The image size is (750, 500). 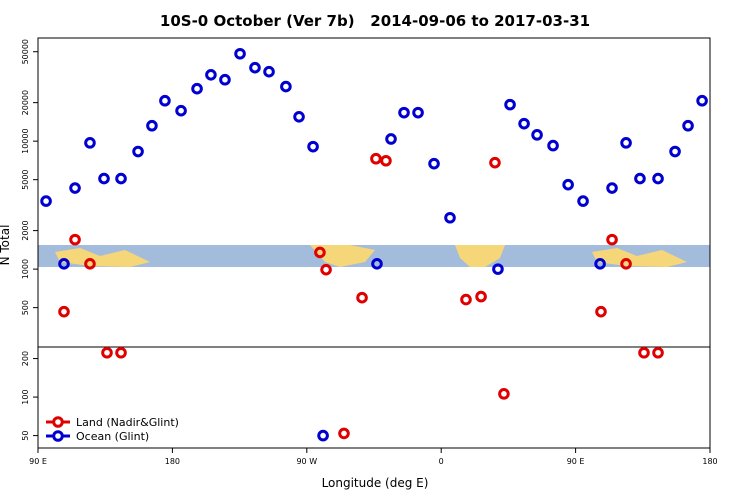 I want to click on y-tick-label: 10000, so click(x=25, y=140).